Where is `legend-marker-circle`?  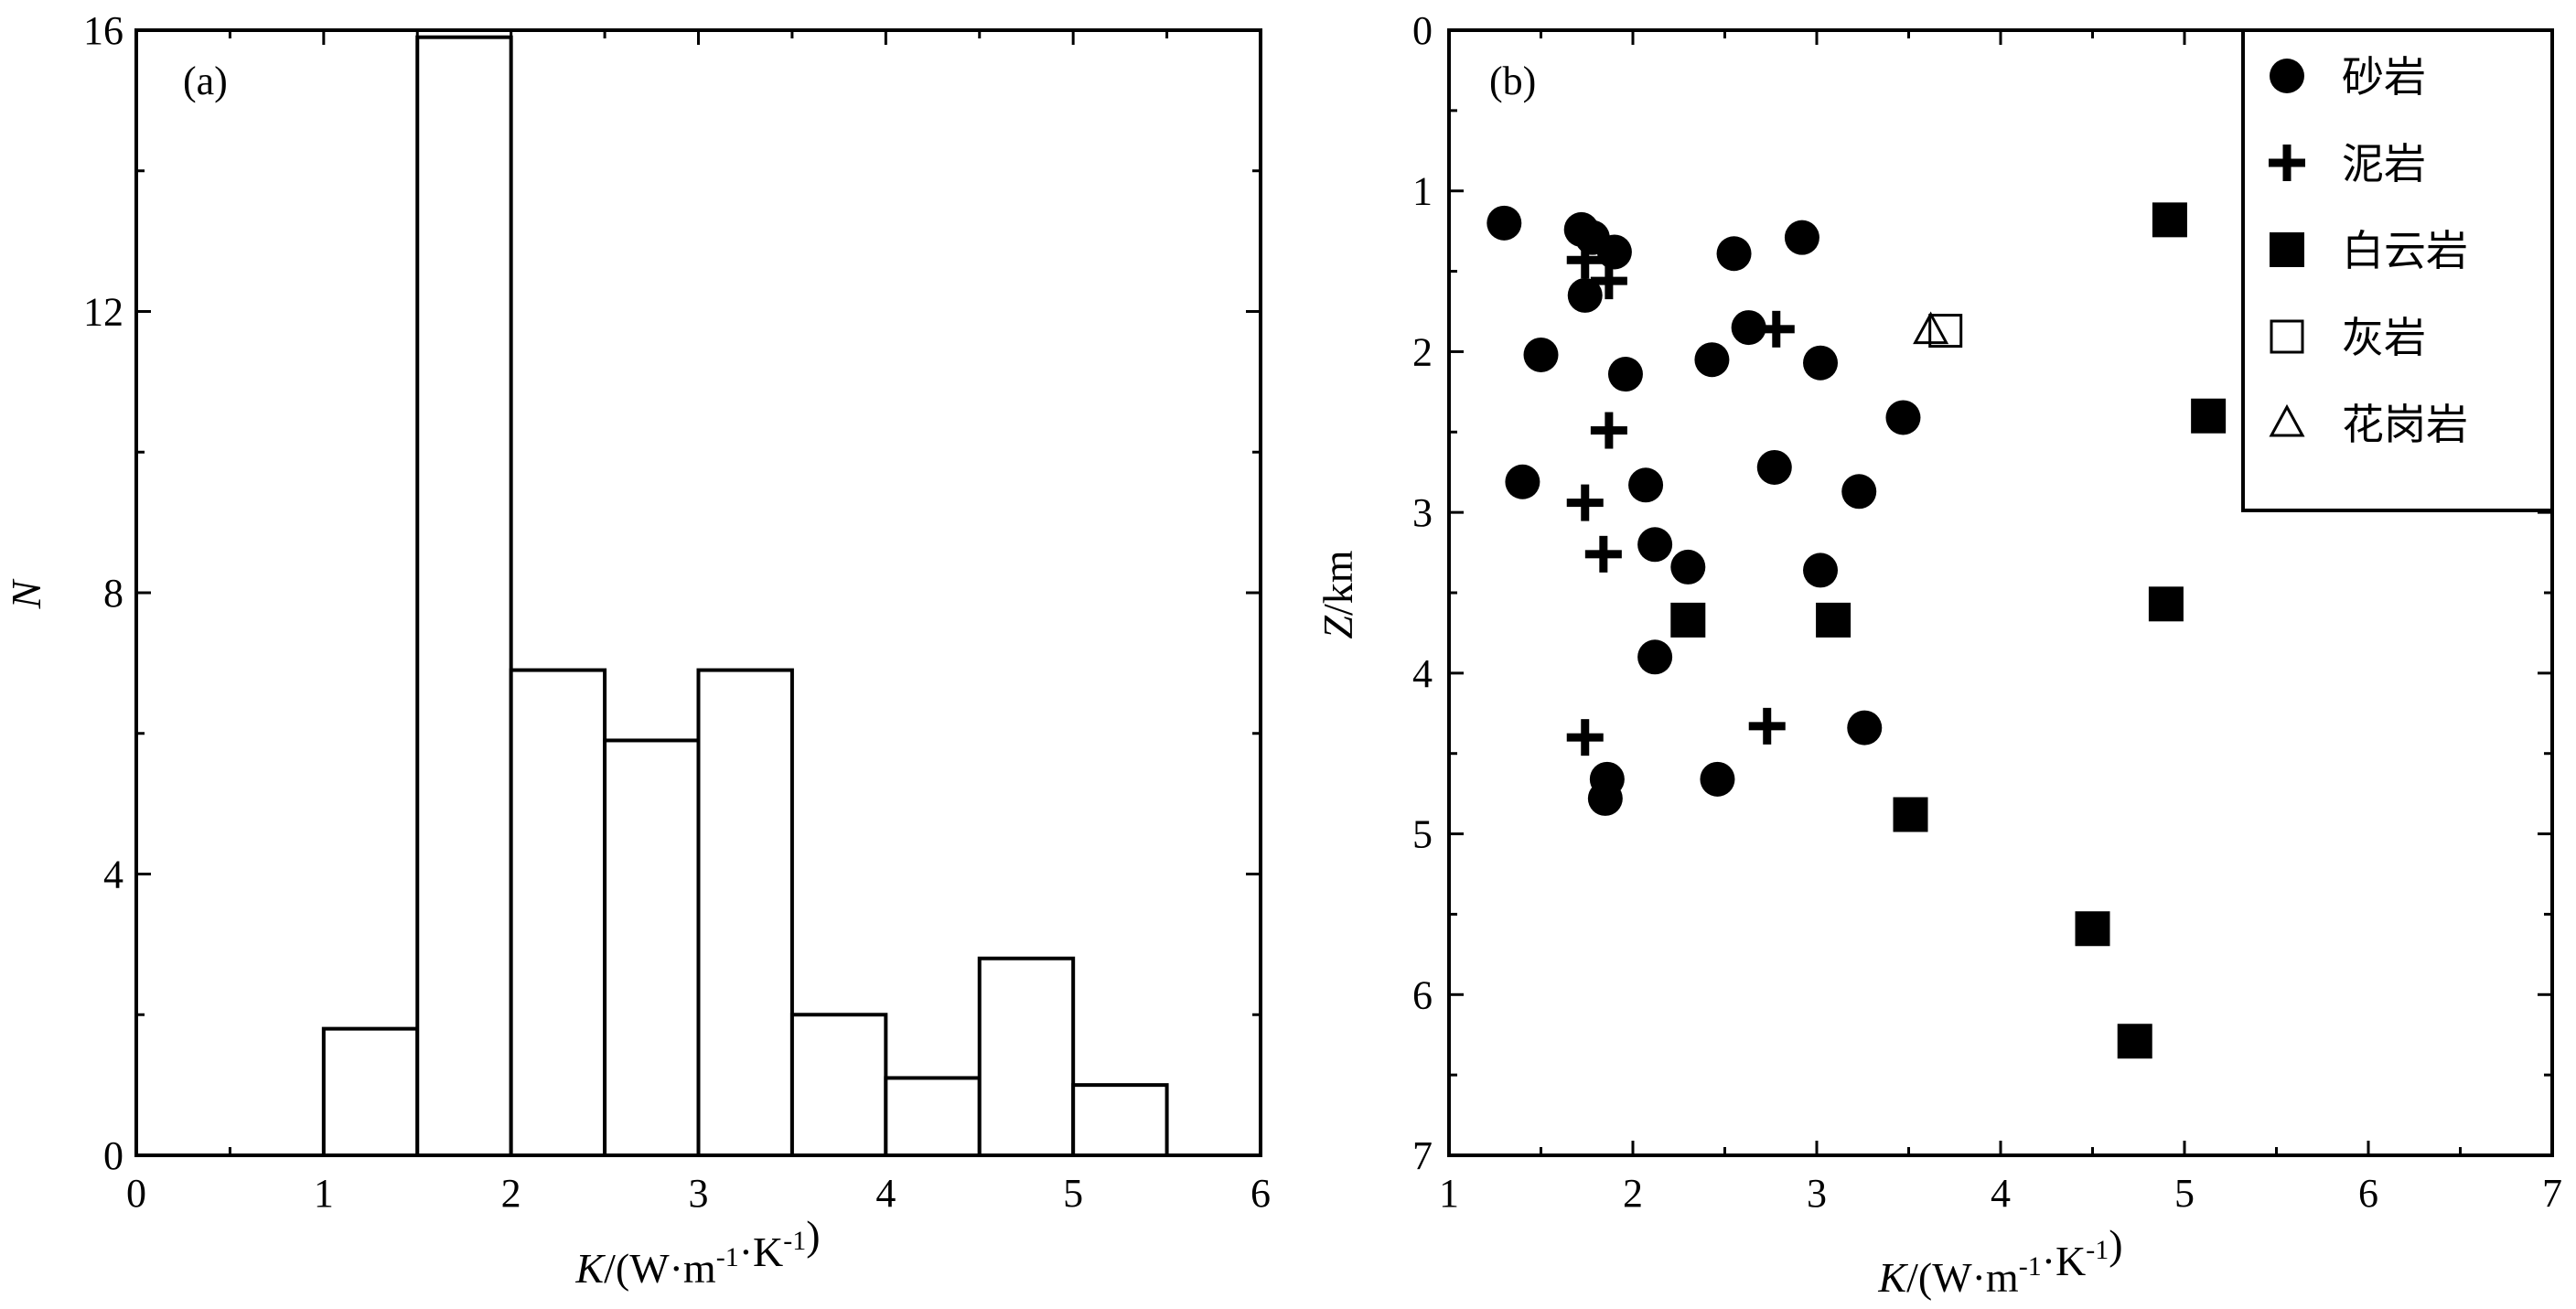 legend-marker-circle is located at coordinates (2287, 76).